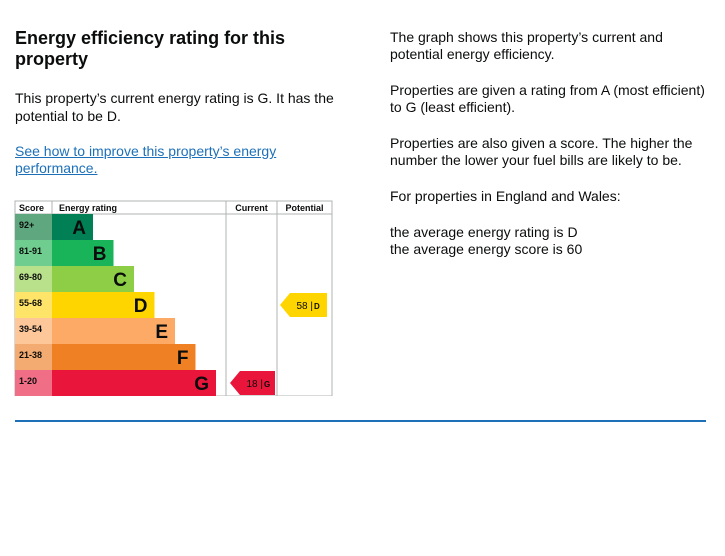 The width and height of the screenshot is (725, 556). I want to click on rating-bar-a, so click(72, 227).